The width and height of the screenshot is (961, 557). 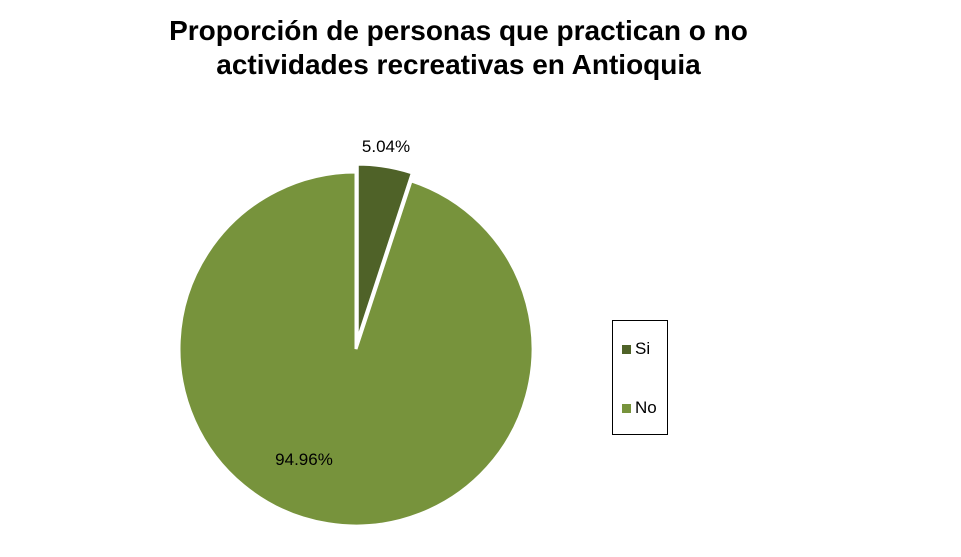 What do you see at coordinates (458, 64) in the screenshot?
I see `chart-title-line-2: actividades recreativas en Antioquia` at bounding box center [458, 64].